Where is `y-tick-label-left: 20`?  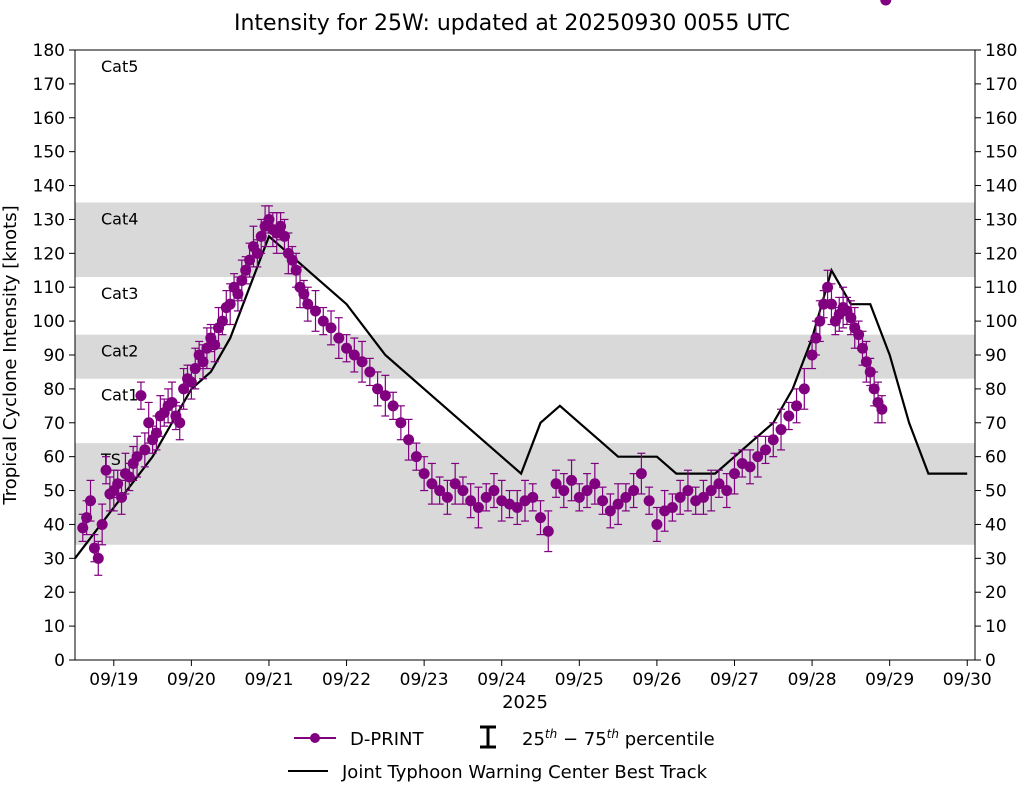
y-tick-label-left: 20 is located at coordinates (54, 593).